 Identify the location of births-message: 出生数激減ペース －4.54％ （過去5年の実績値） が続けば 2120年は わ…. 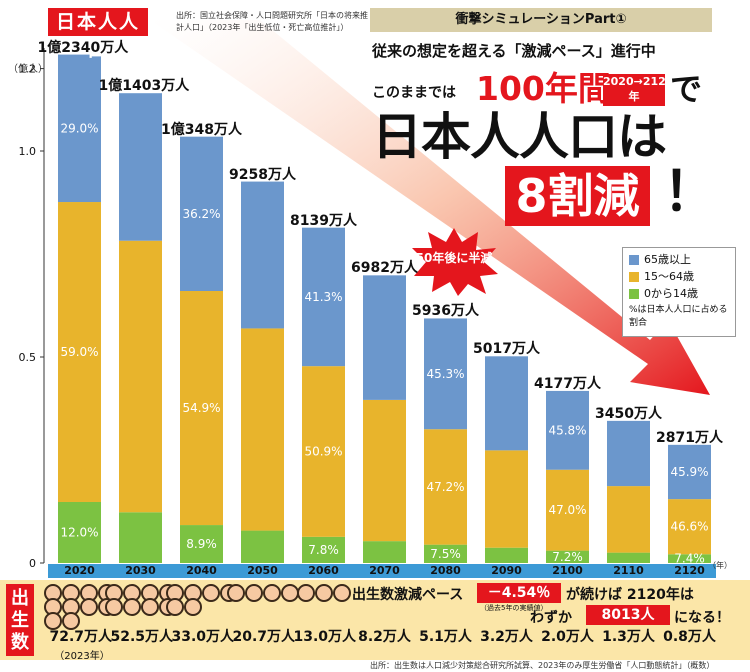
(542, 604).